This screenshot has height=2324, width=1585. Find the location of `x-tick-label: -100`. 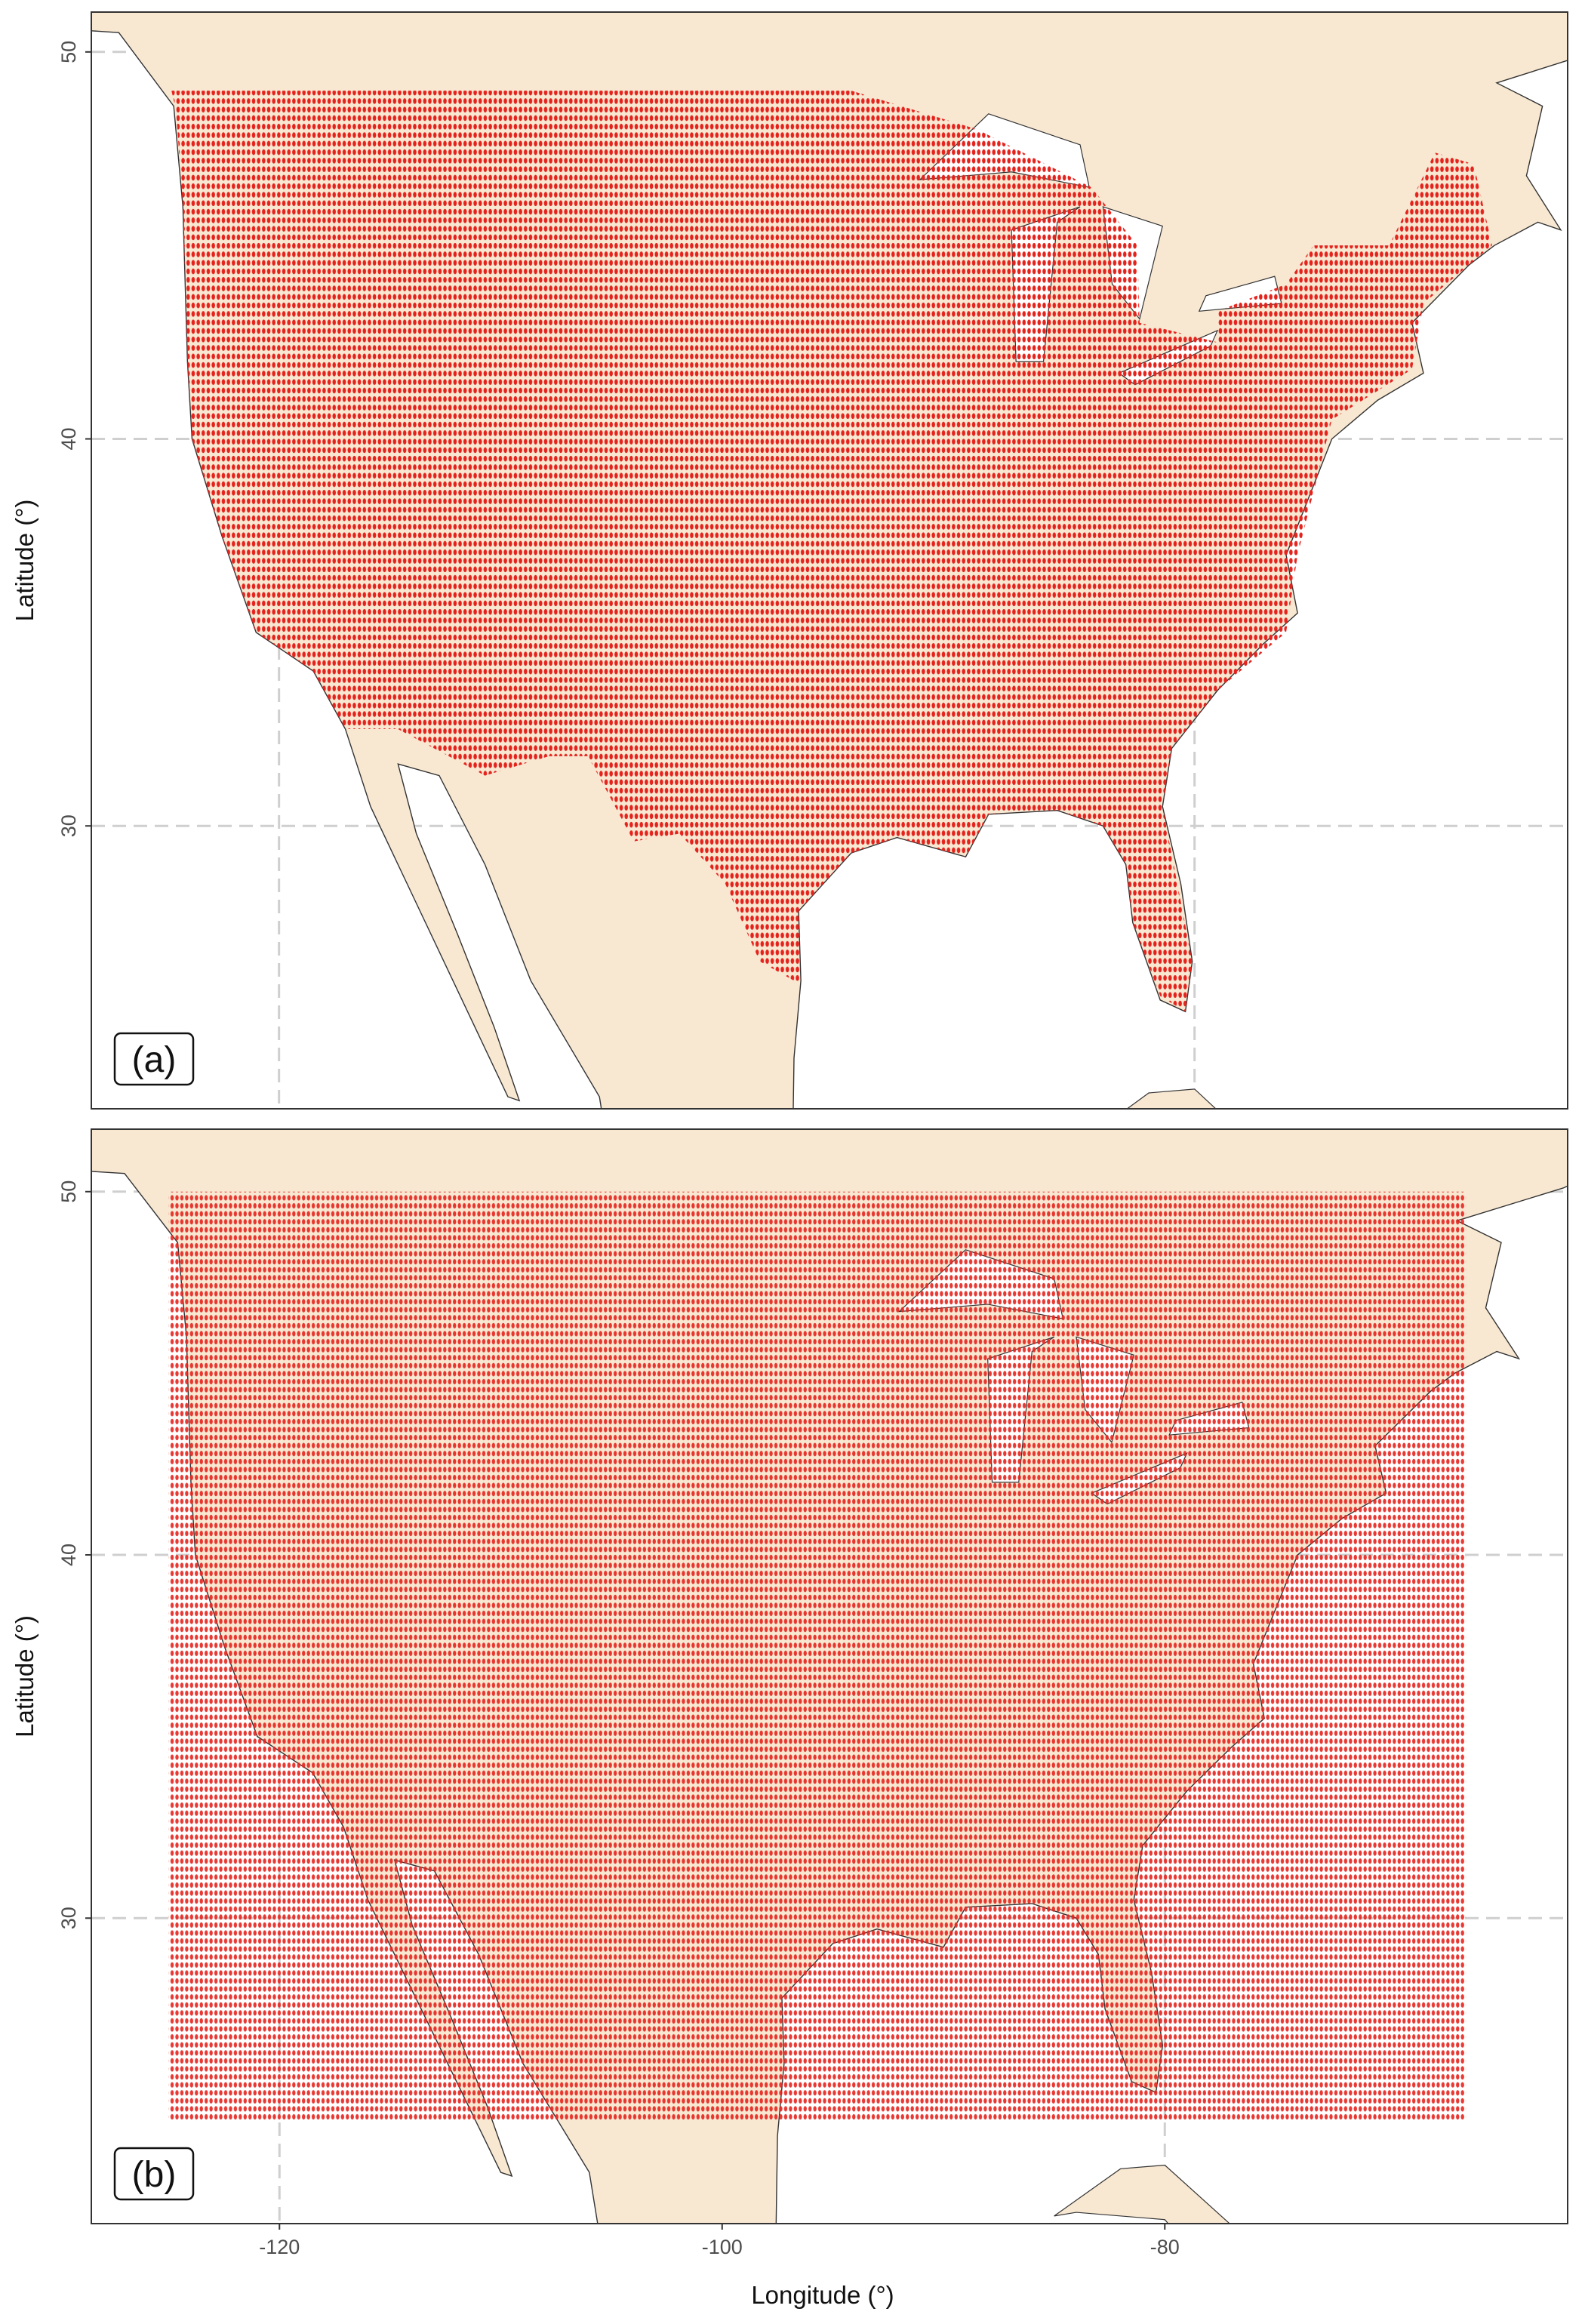

x-tick-label: -100 is located at coordinates (722, 2247).